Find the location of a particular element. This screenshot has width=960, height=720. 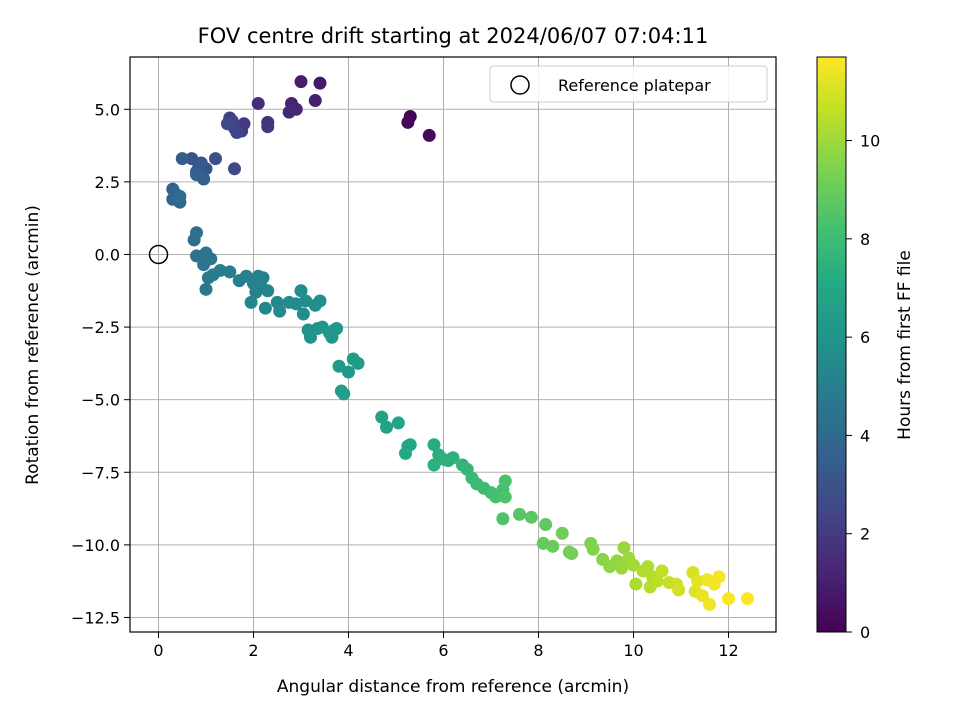

y-tick-label: 2.5 is located at coordinates (107, 182).